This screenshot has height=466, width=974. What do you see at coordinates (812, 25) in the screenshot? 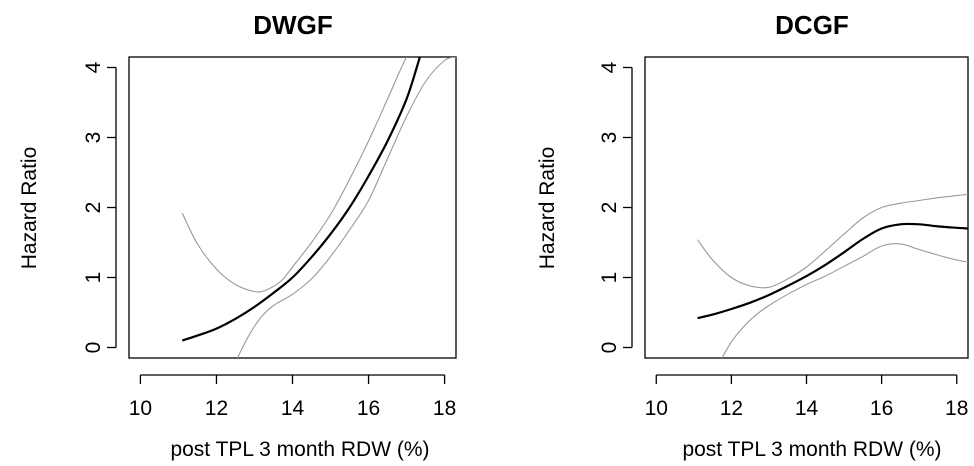
I see `chart-title: DCGF` at bounding box center [812, 25].